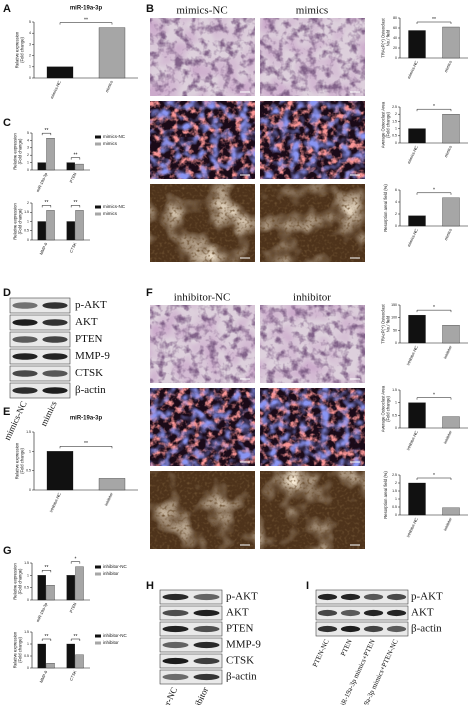  Describe the element at coordinates (7, 551) in the screenshot. I see `panel-letter: G` at that location.